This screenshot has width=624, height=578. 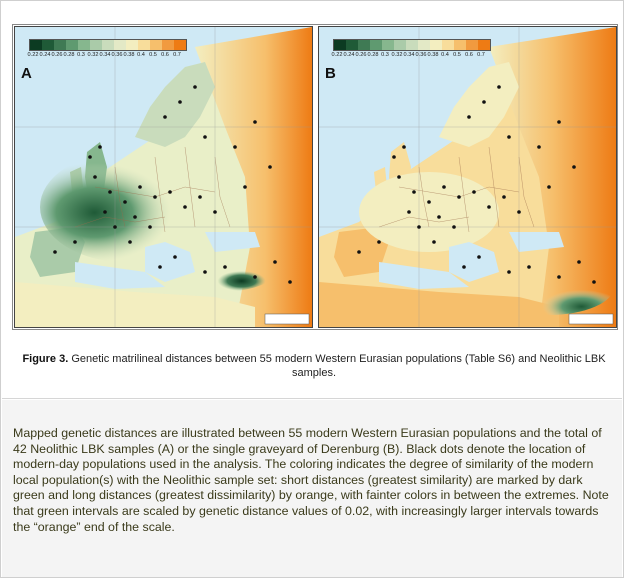 What do you see at coordinates (45, 359) in the screenshot?
I see `caption-label: Figure 3.` at bounding box center [45, 359].